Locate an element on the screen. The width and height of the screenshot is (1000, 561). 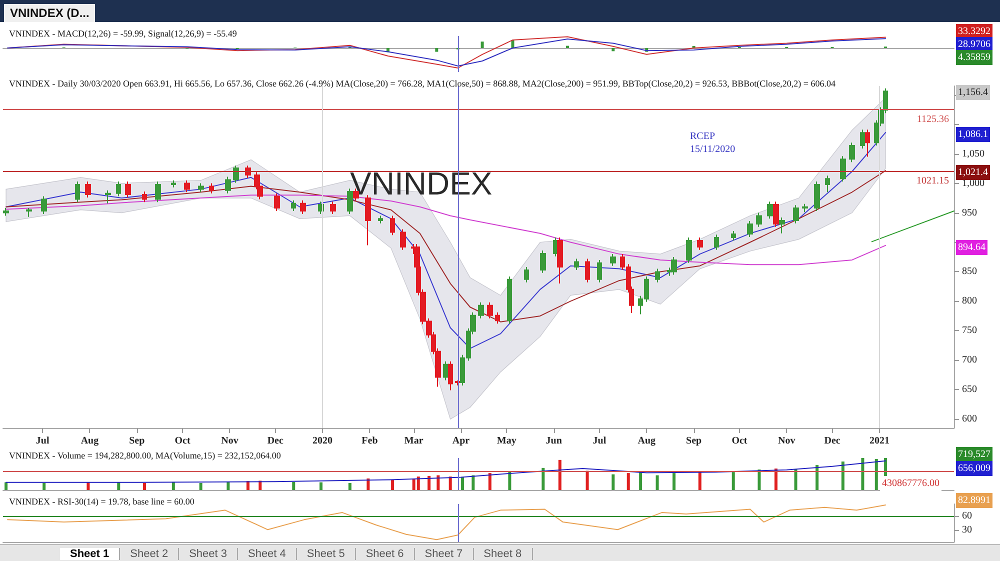
y-tick-label: 1,050 is located at coordinates (973, 154).